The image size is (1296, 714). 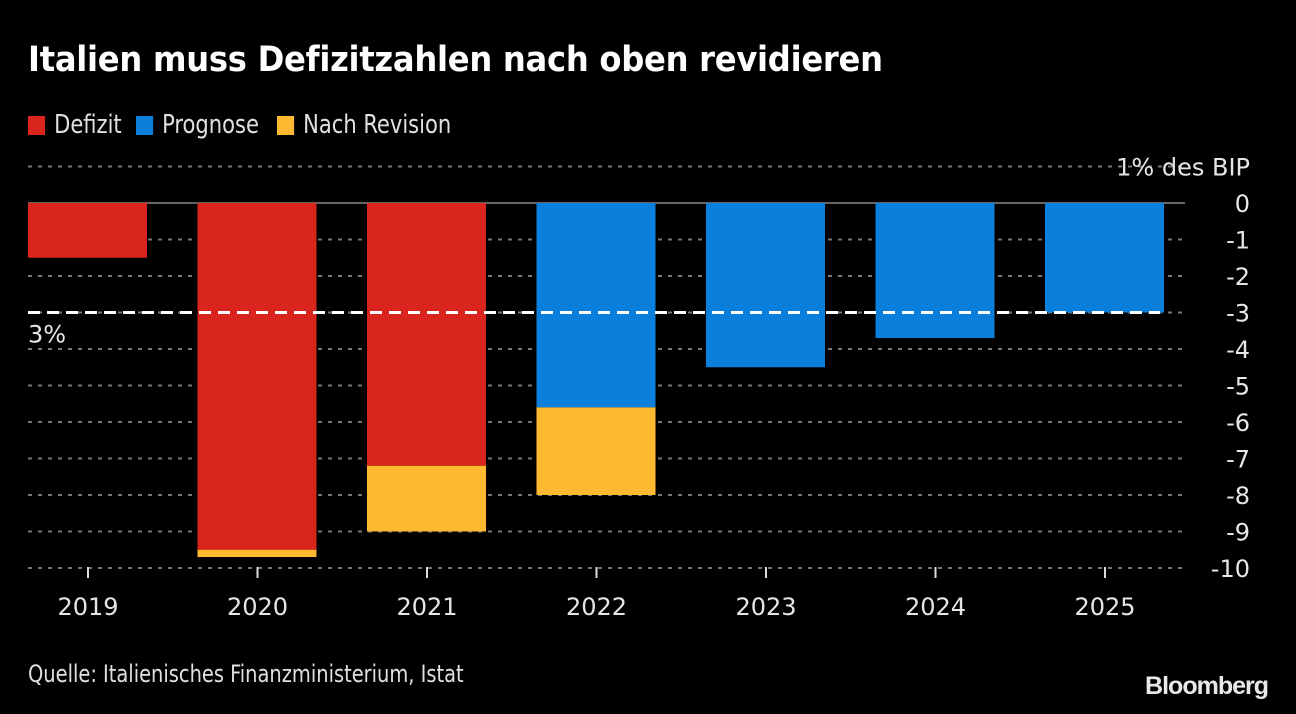 I want to click on y-tick-label: -1, so click(x=1238, y=241).